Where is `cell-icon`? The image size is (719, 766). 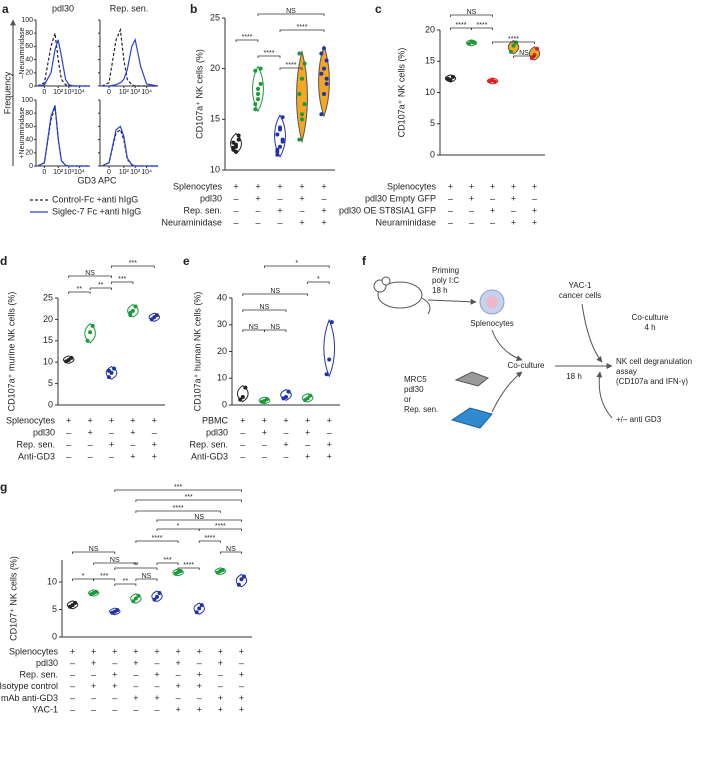 cell-icon is located at coordinates (471, 418).